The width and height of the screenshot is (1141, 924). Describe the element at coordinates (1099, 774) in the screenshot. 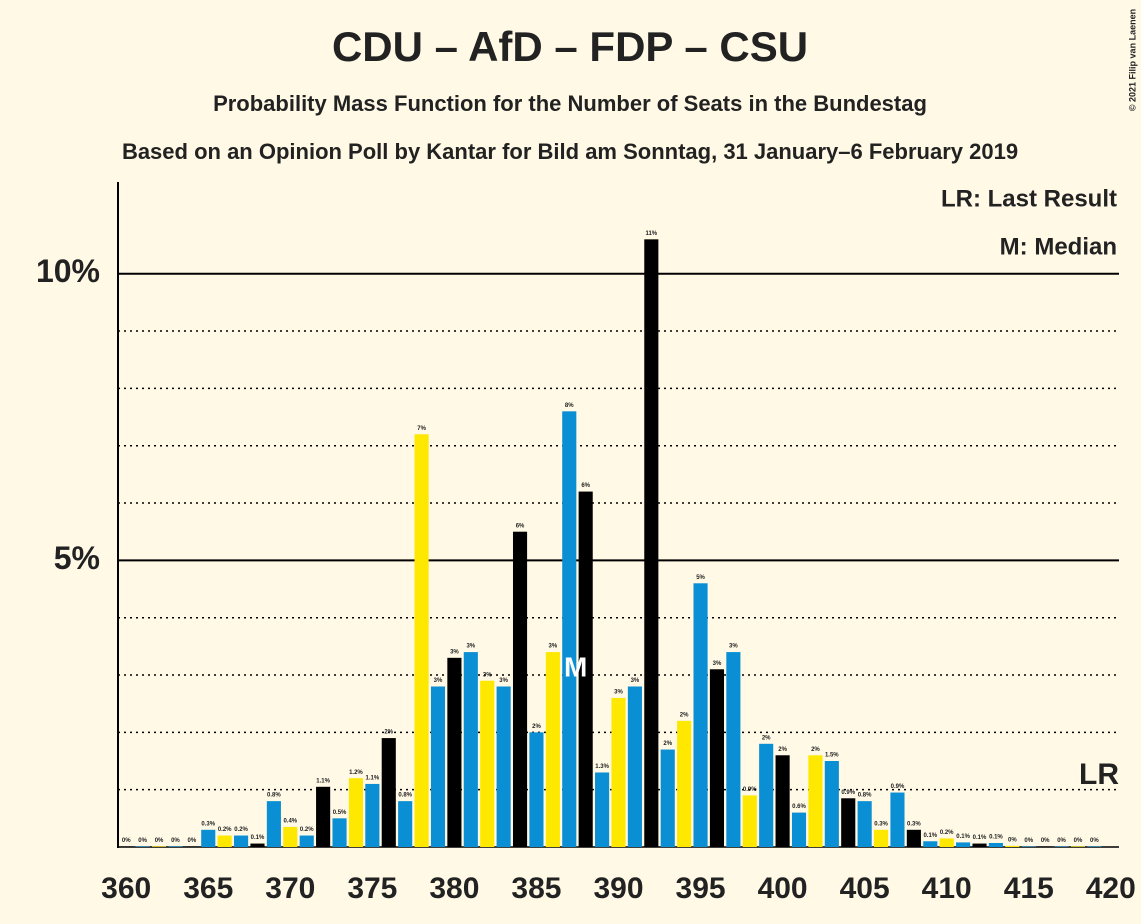

I see `last-result-label: LR` at that location.